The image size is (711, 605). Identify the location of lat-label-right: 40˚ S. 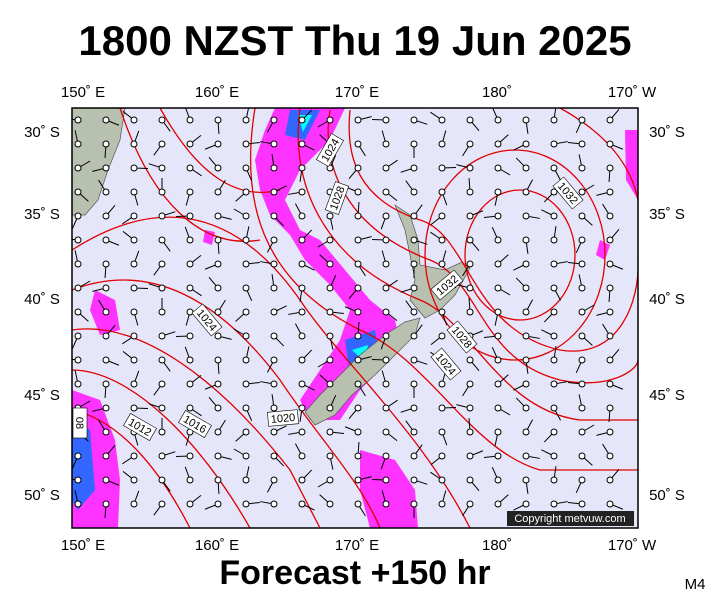
(667, 299).